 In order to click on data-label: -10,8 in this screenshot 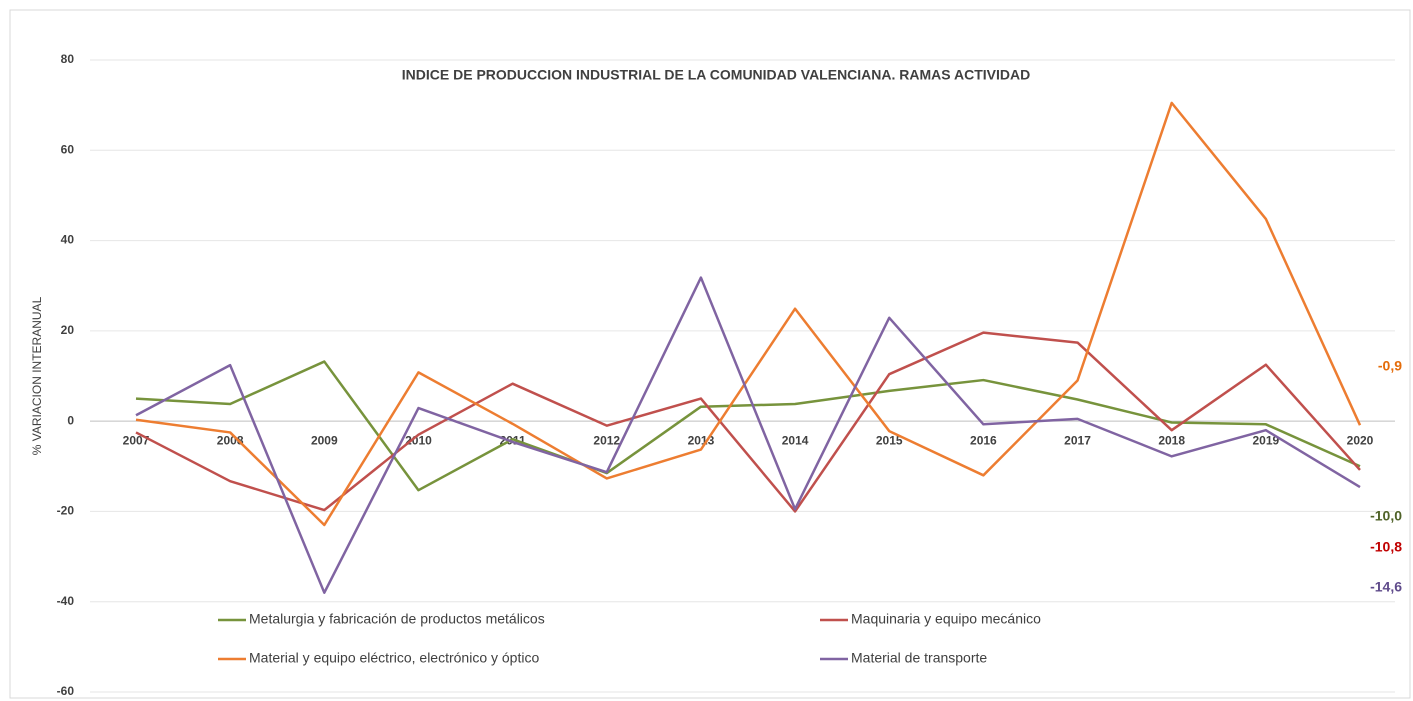, I will do `click(1386, 547)`.